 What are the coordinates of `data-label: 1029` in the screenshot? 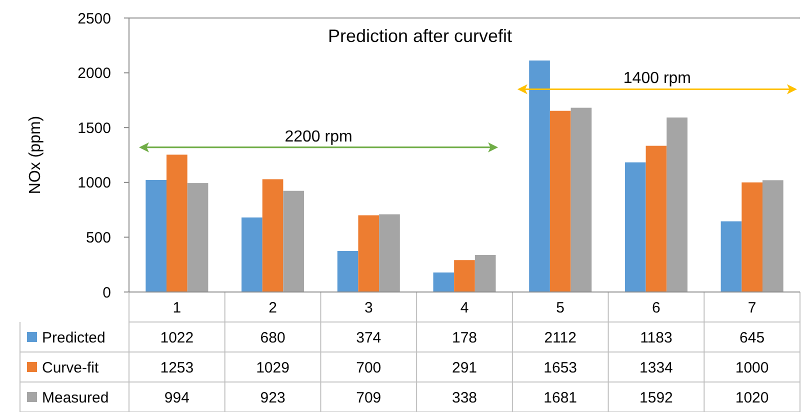 It's located at (273, 367).